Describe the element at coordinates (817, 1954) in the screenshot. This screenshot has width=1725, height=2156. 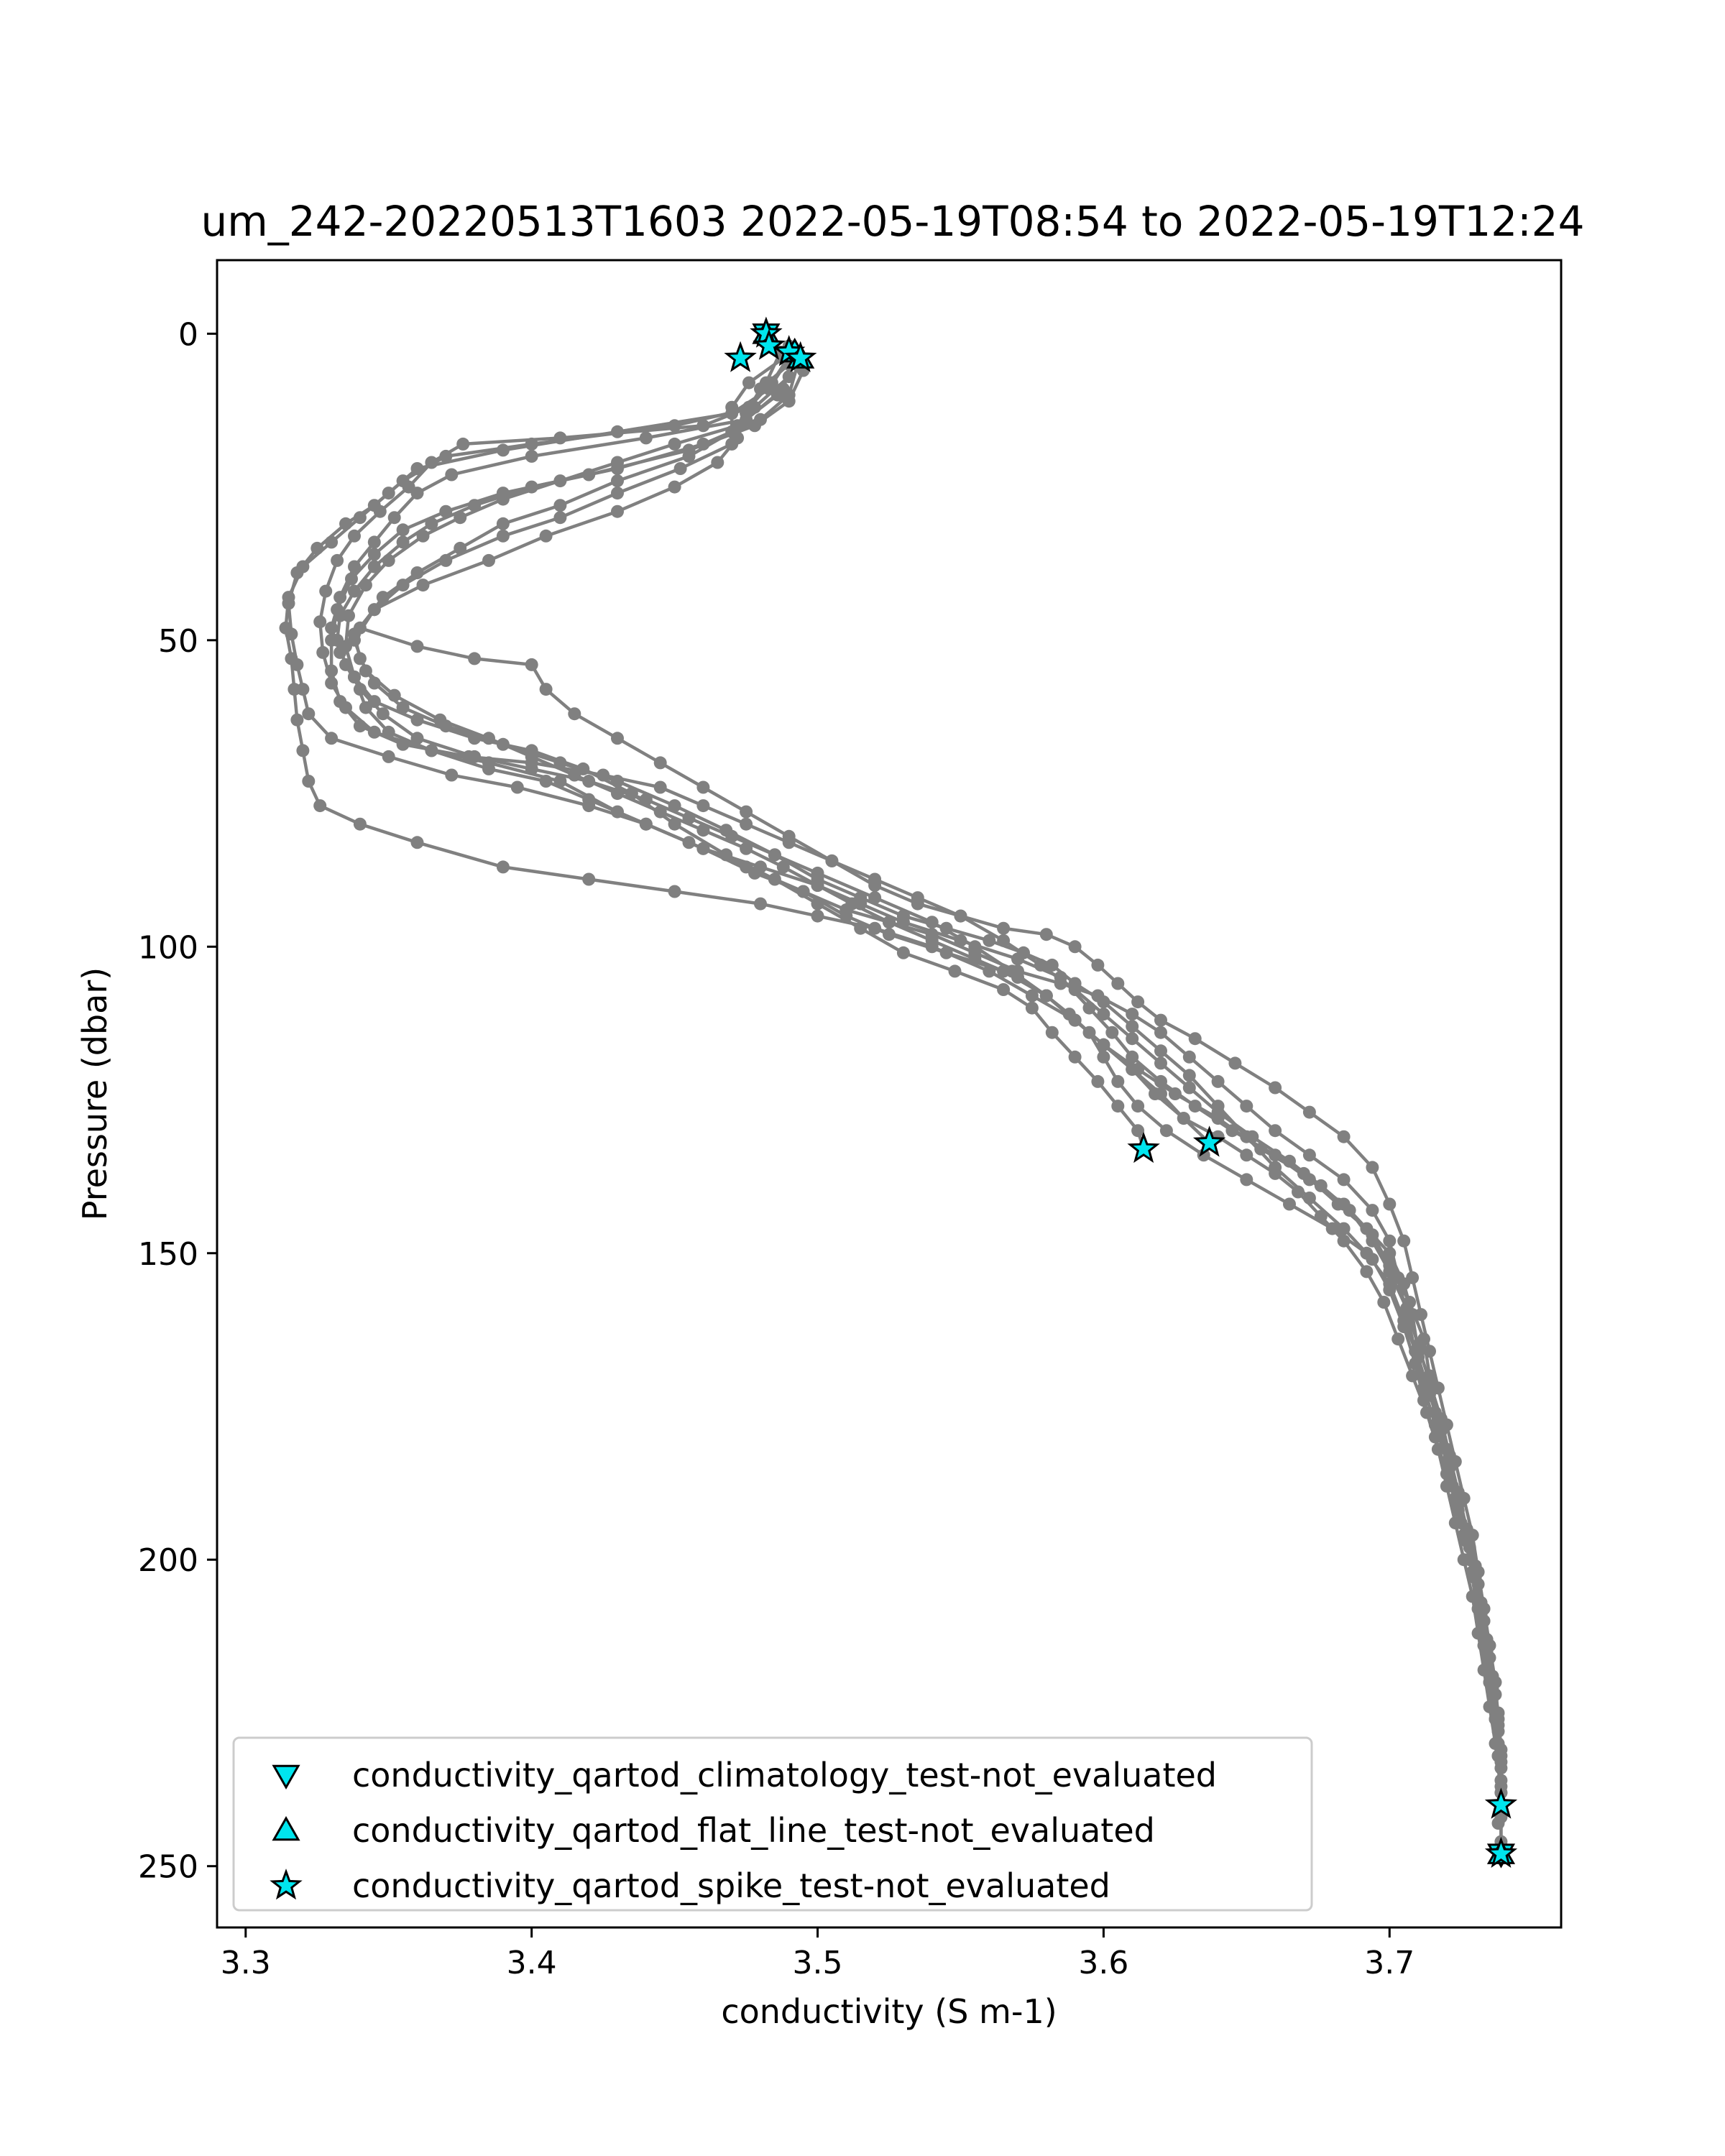
I see `x-axis-ticks: 3.3 3.4 3.5 3.6 3.7` at that location.